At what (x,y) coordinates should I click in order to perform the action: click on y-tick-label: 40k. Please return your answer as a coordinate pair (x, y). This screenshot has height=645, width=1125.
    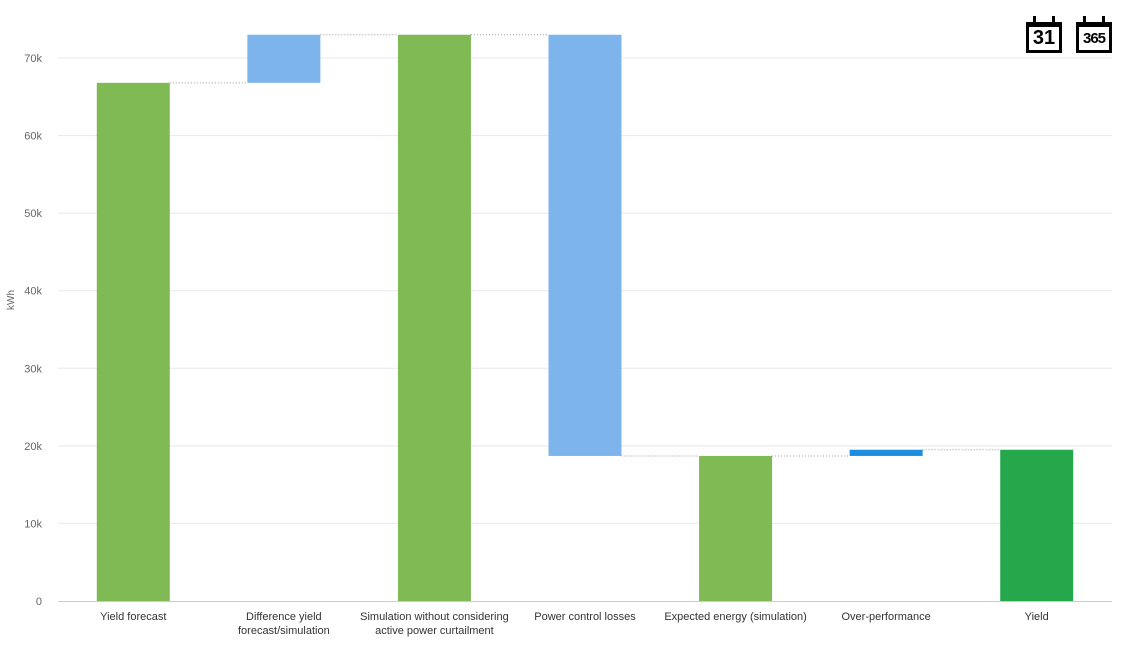
    Looking at the image, I should click on (33, 292).